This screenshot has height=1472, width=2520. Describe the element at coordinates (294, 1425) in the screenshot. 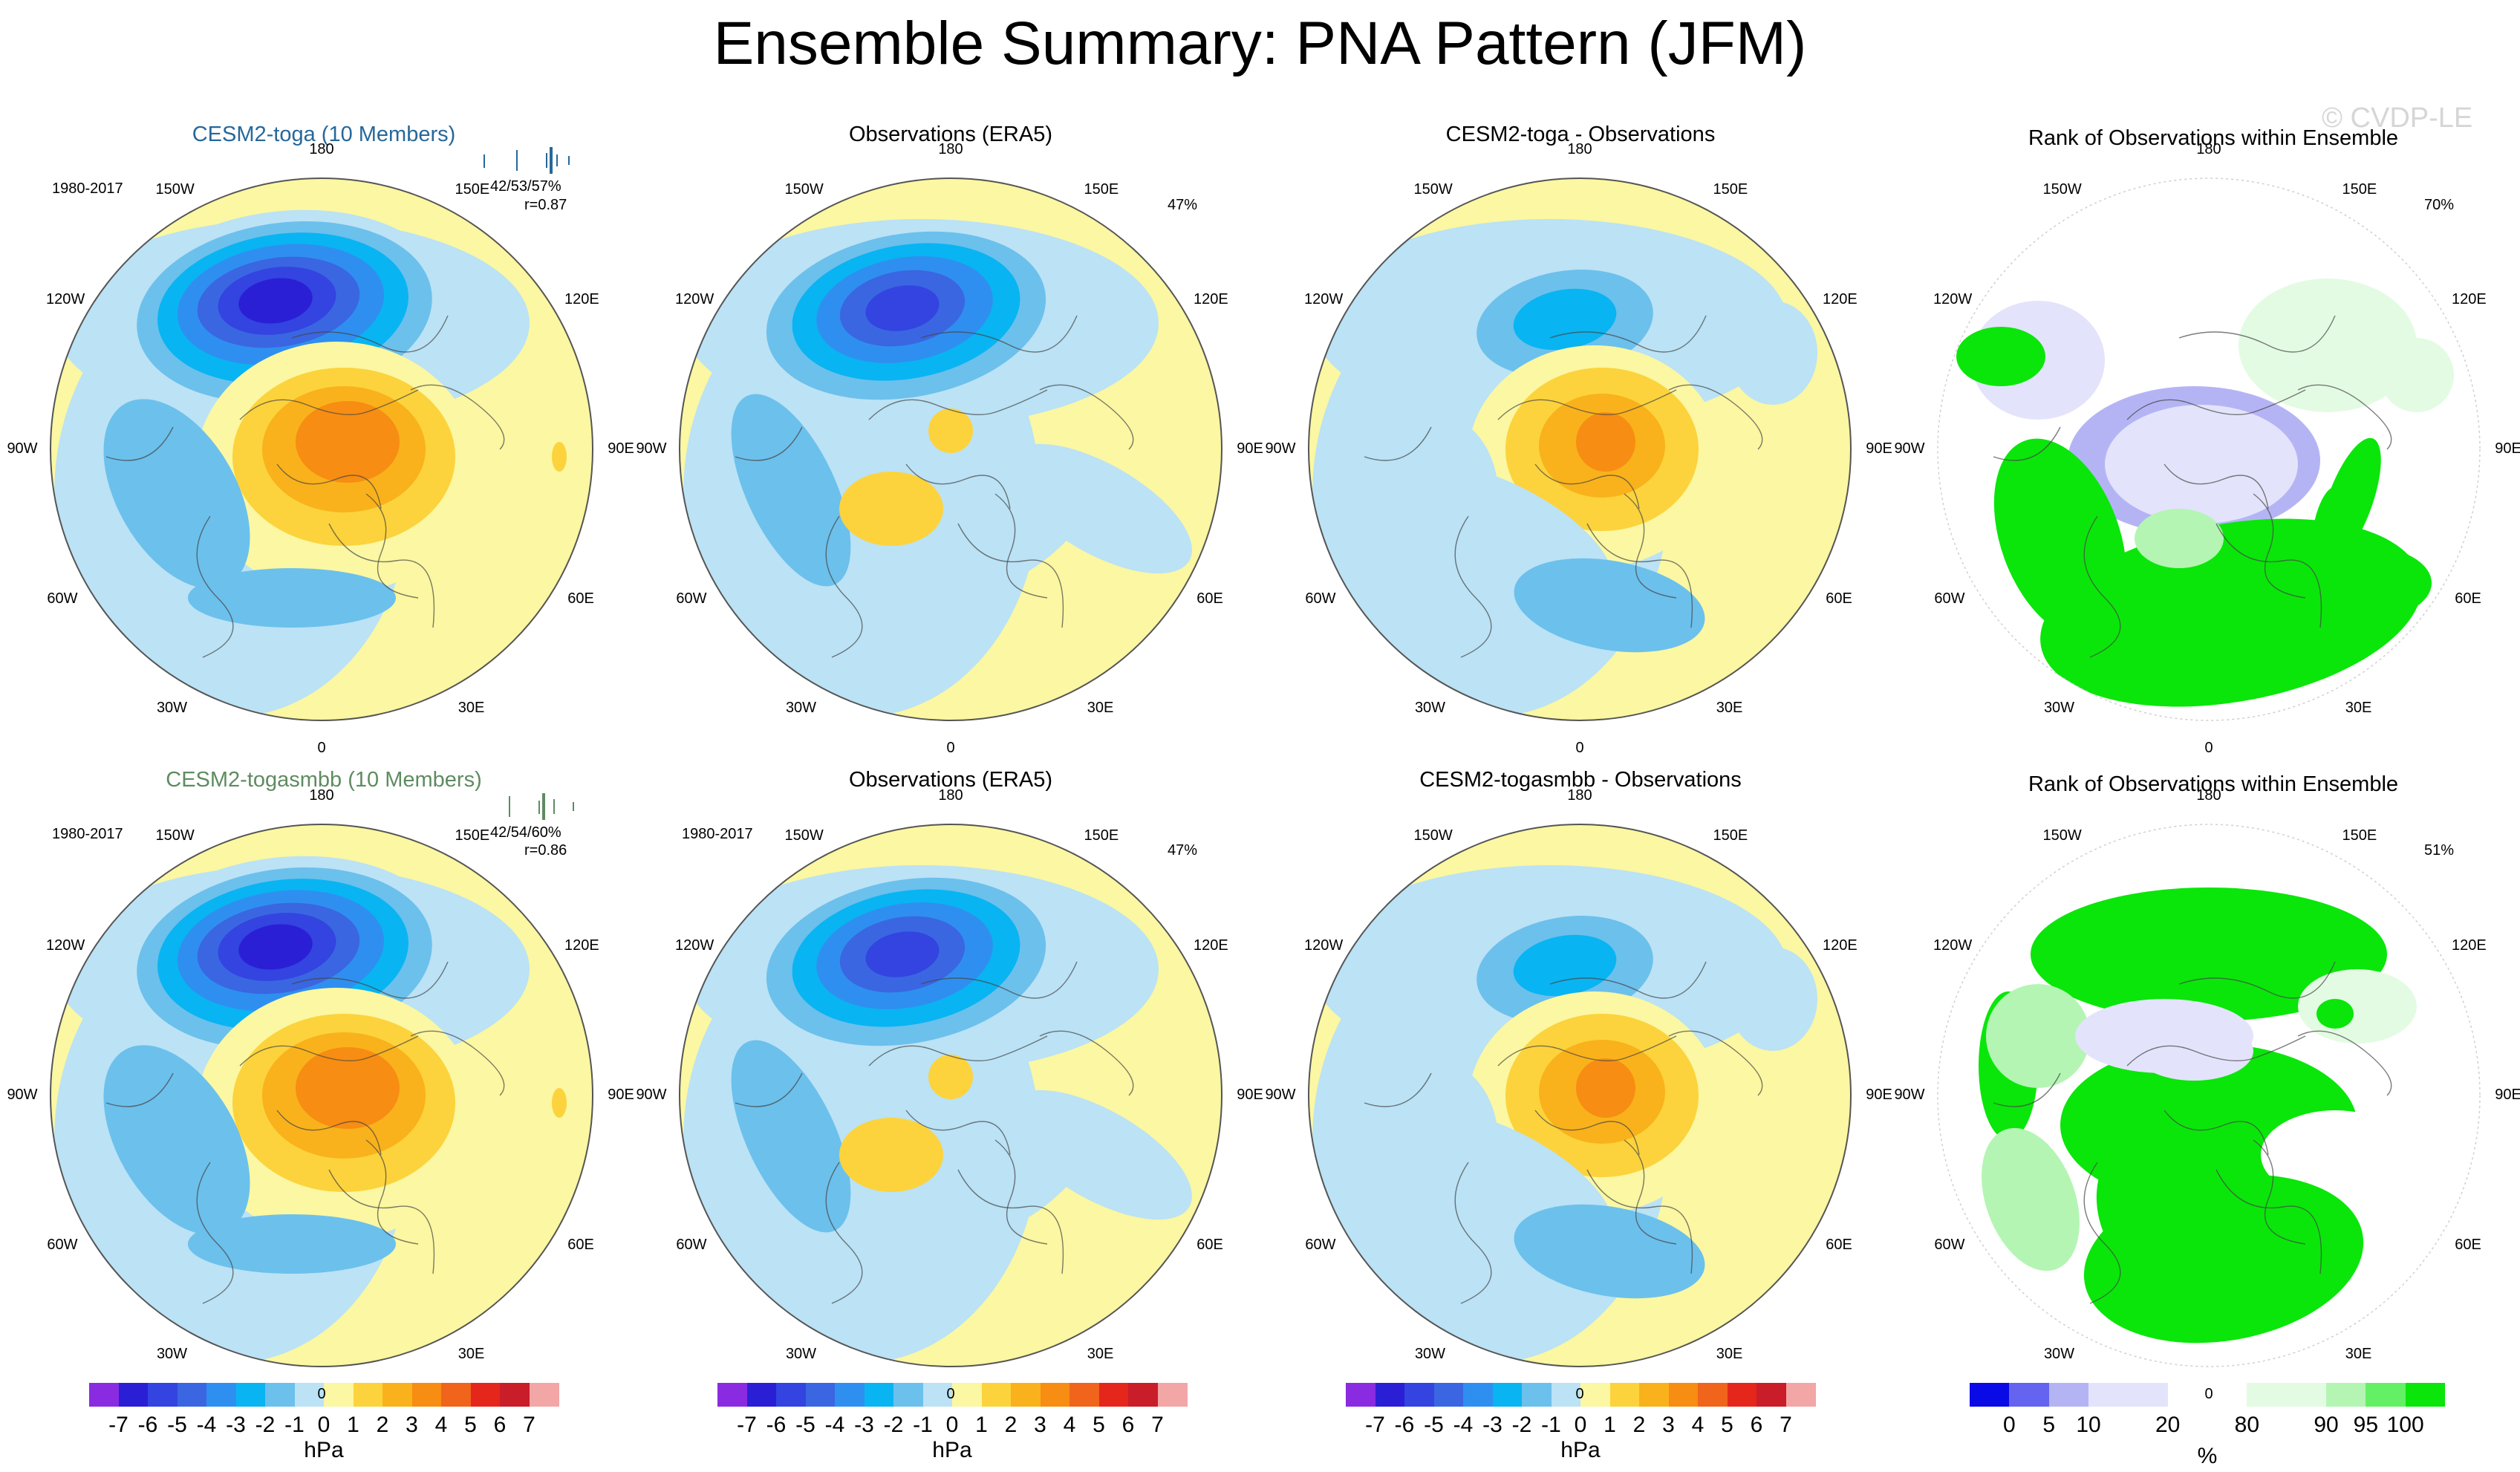

I see `colorbar-tick-label: -1` at that location.